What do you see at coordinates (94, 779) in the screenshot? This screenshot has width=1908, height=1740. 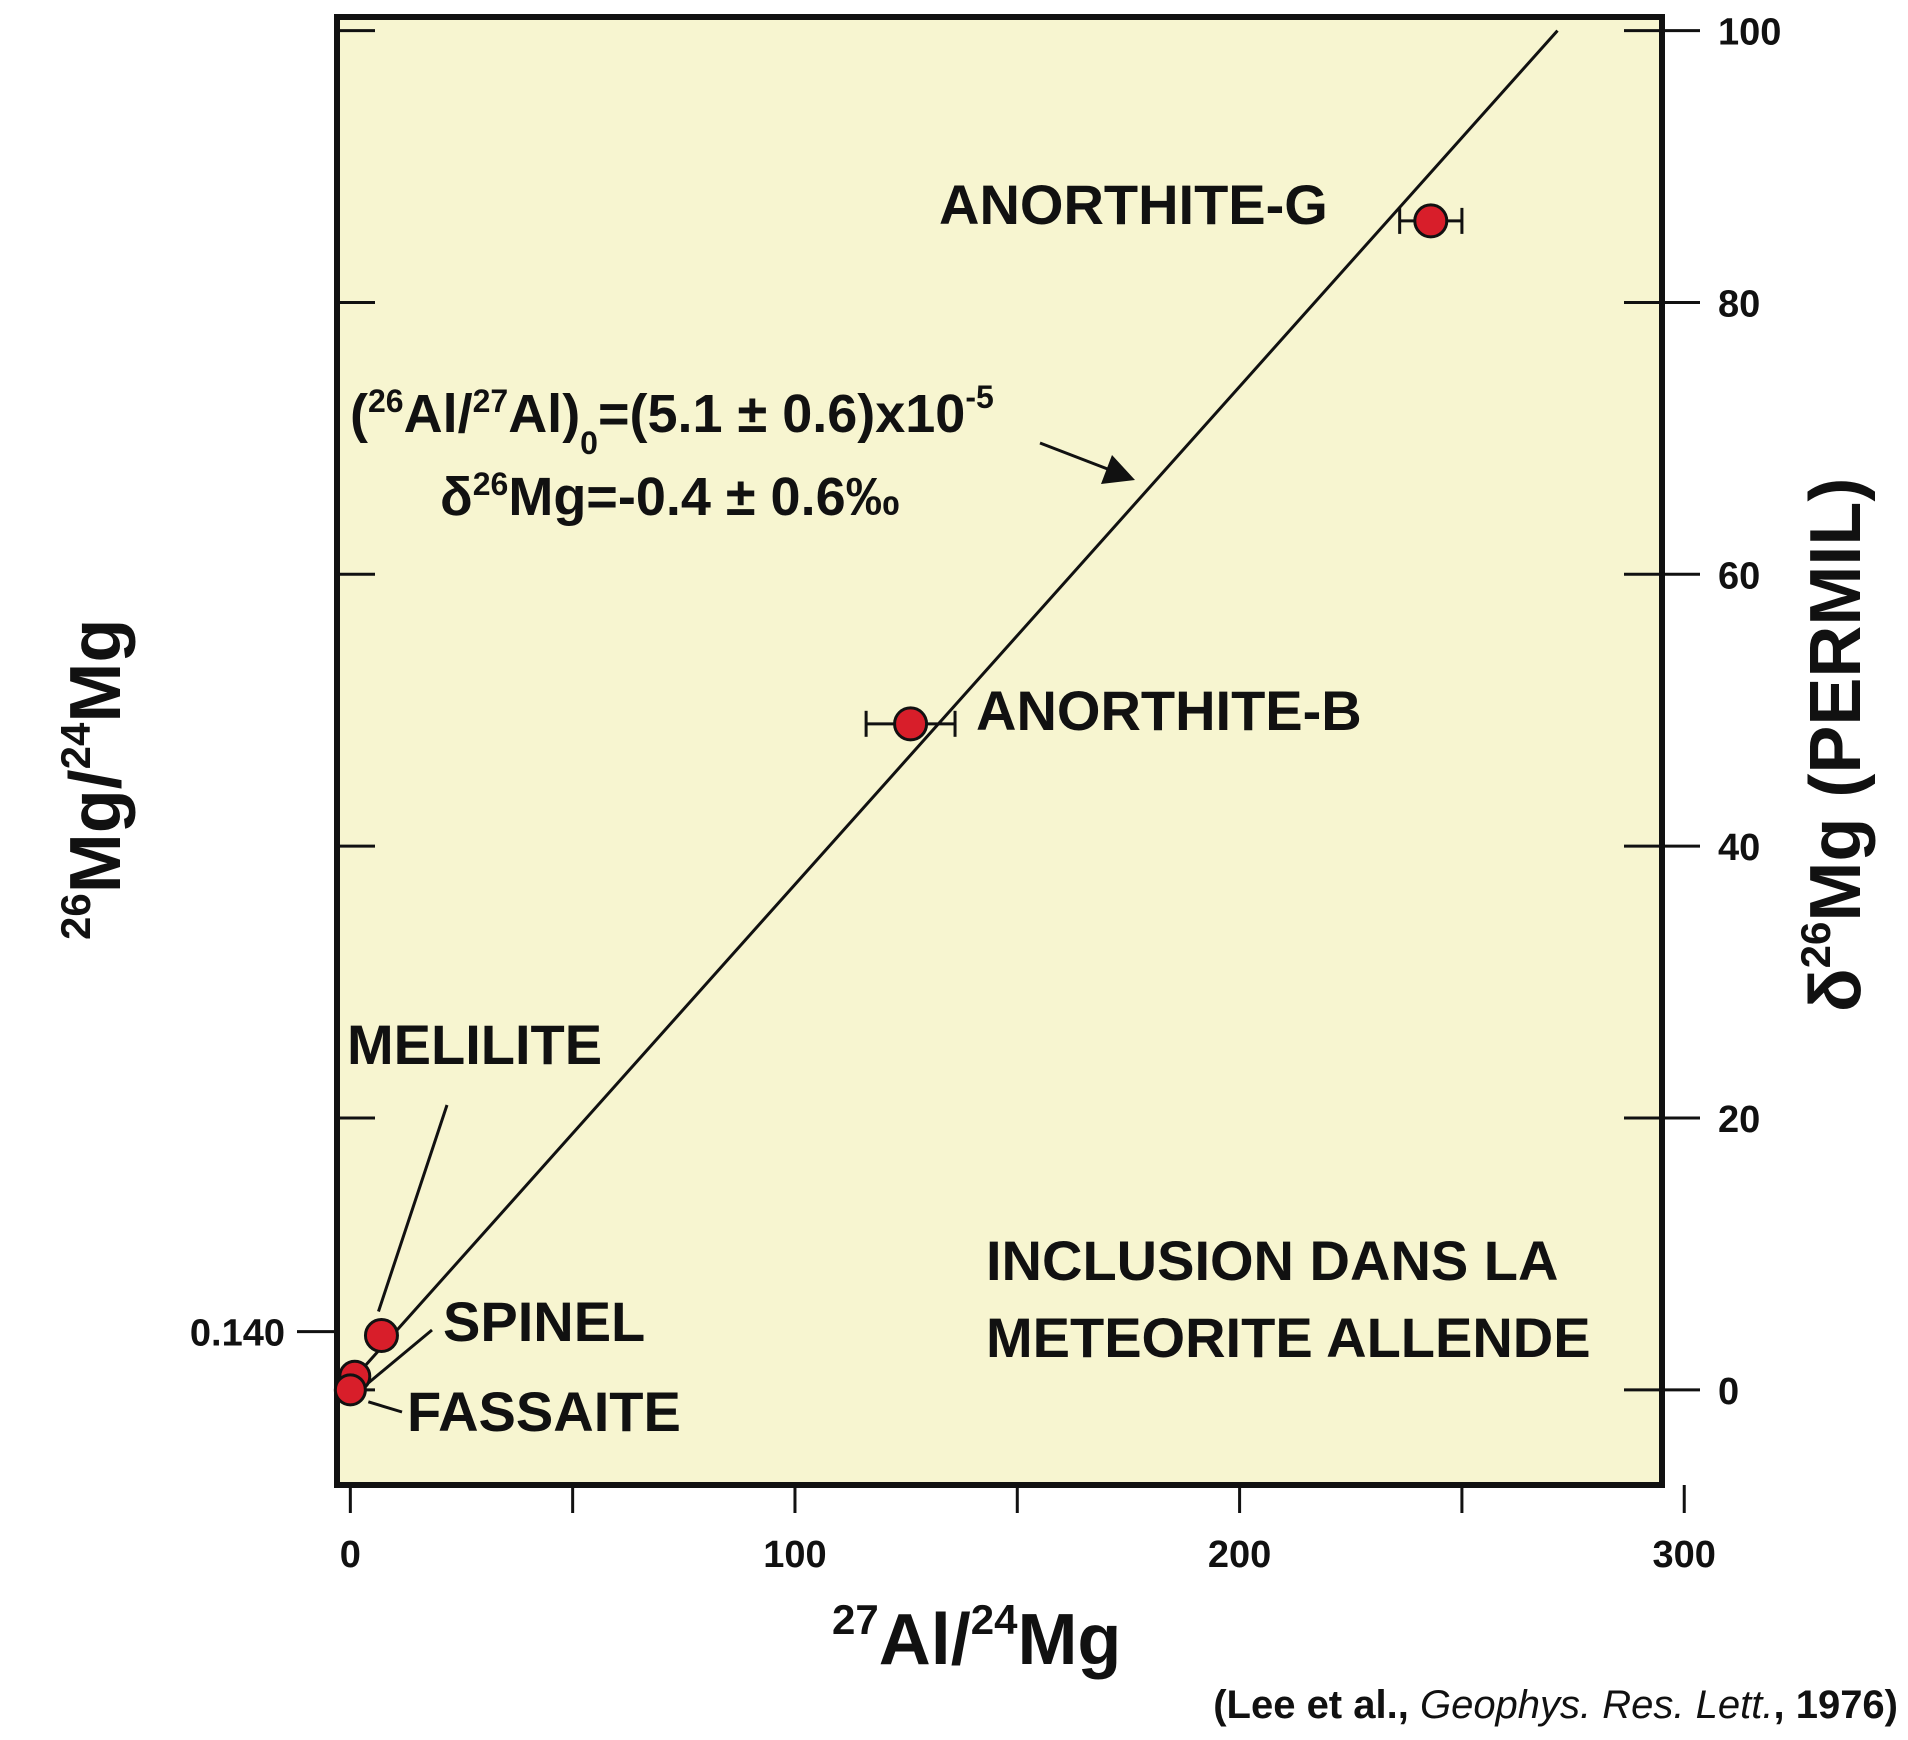 I see `y-axis-left-title: 26Mg/24Mg` at bounding box center [94, 779].